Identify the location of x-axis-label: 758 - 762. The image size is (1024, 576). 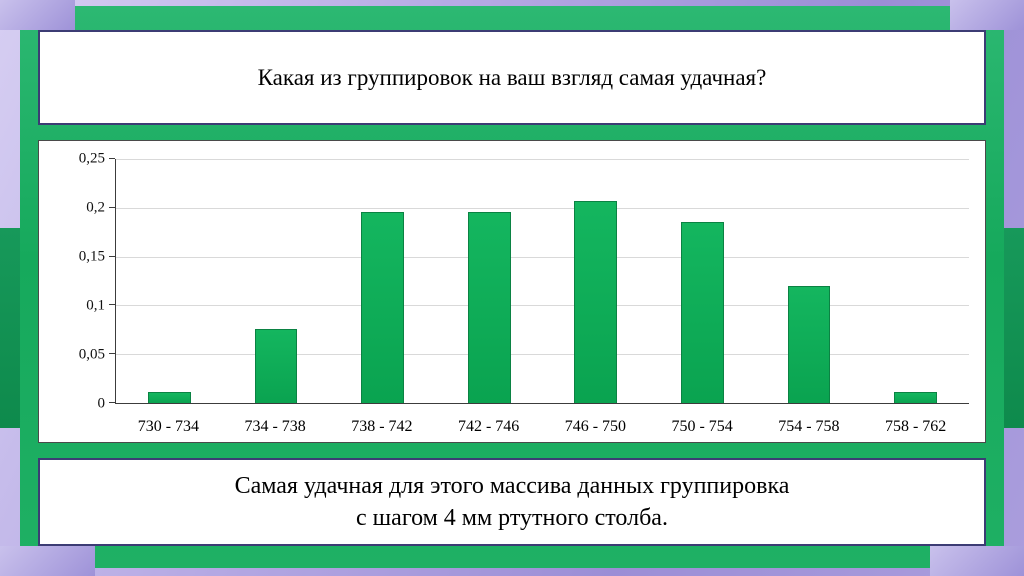
(915, 426).